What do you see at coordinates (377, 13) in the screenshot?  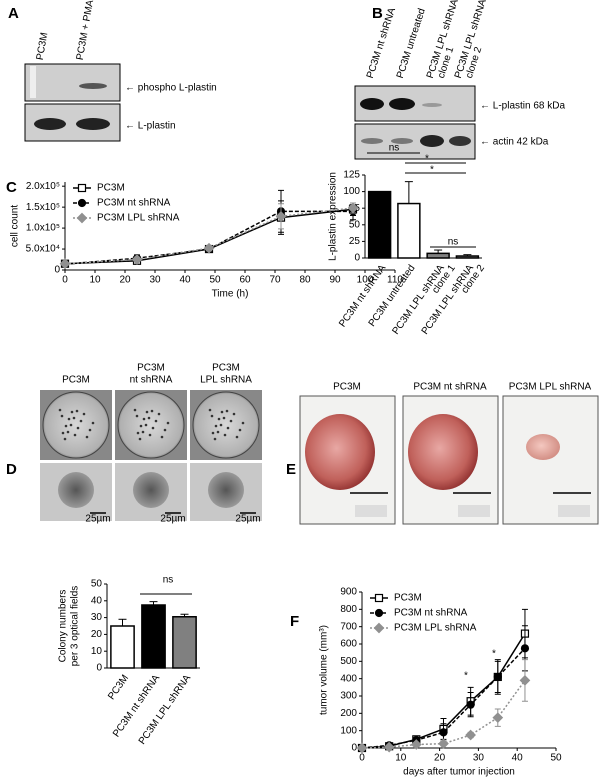 I see `panel-label: B` at bounding box center [377, 13].